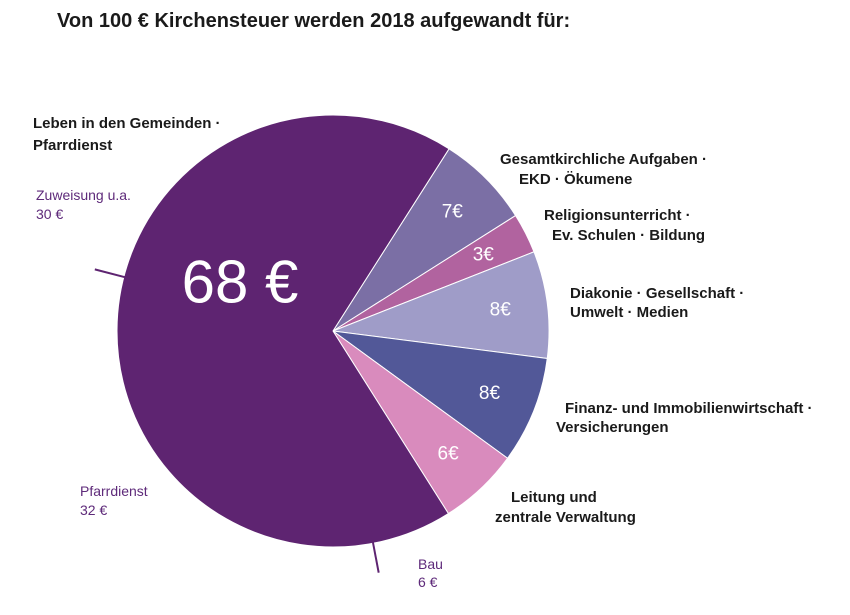  What do you see at coordinates (603, 159) in the screenshot?
I see `slice-label-gesamtkirchlich-line1: Gesamtkirchliche Aufgaben ·` at bounding box center [603, 159].